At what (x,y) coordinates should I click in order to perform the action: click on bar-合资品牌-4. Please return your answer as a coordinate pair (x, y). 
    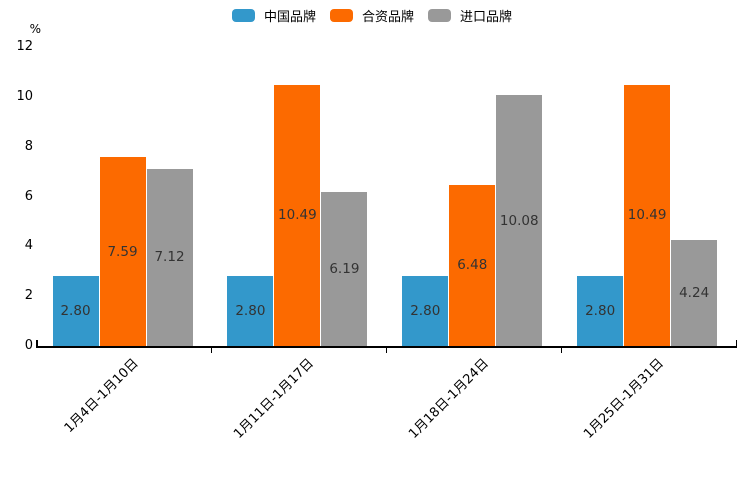
    Looking at the image, I should click on (647, 215).